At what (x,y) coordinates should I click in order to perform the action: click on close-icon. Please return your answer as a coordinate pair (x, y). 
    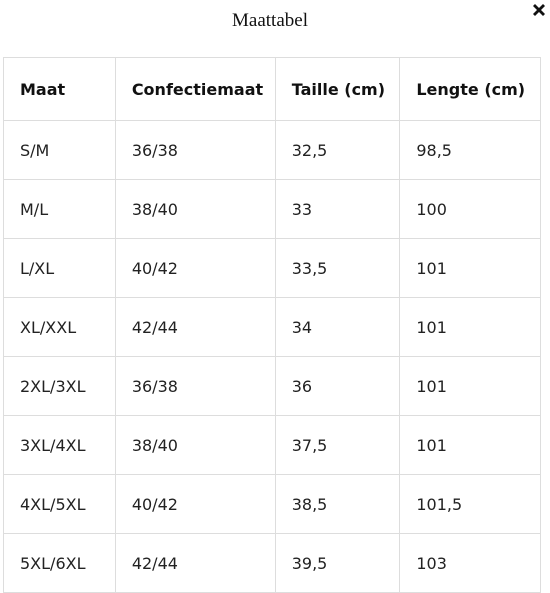
    Looking at the image, I should click on (539, 10).